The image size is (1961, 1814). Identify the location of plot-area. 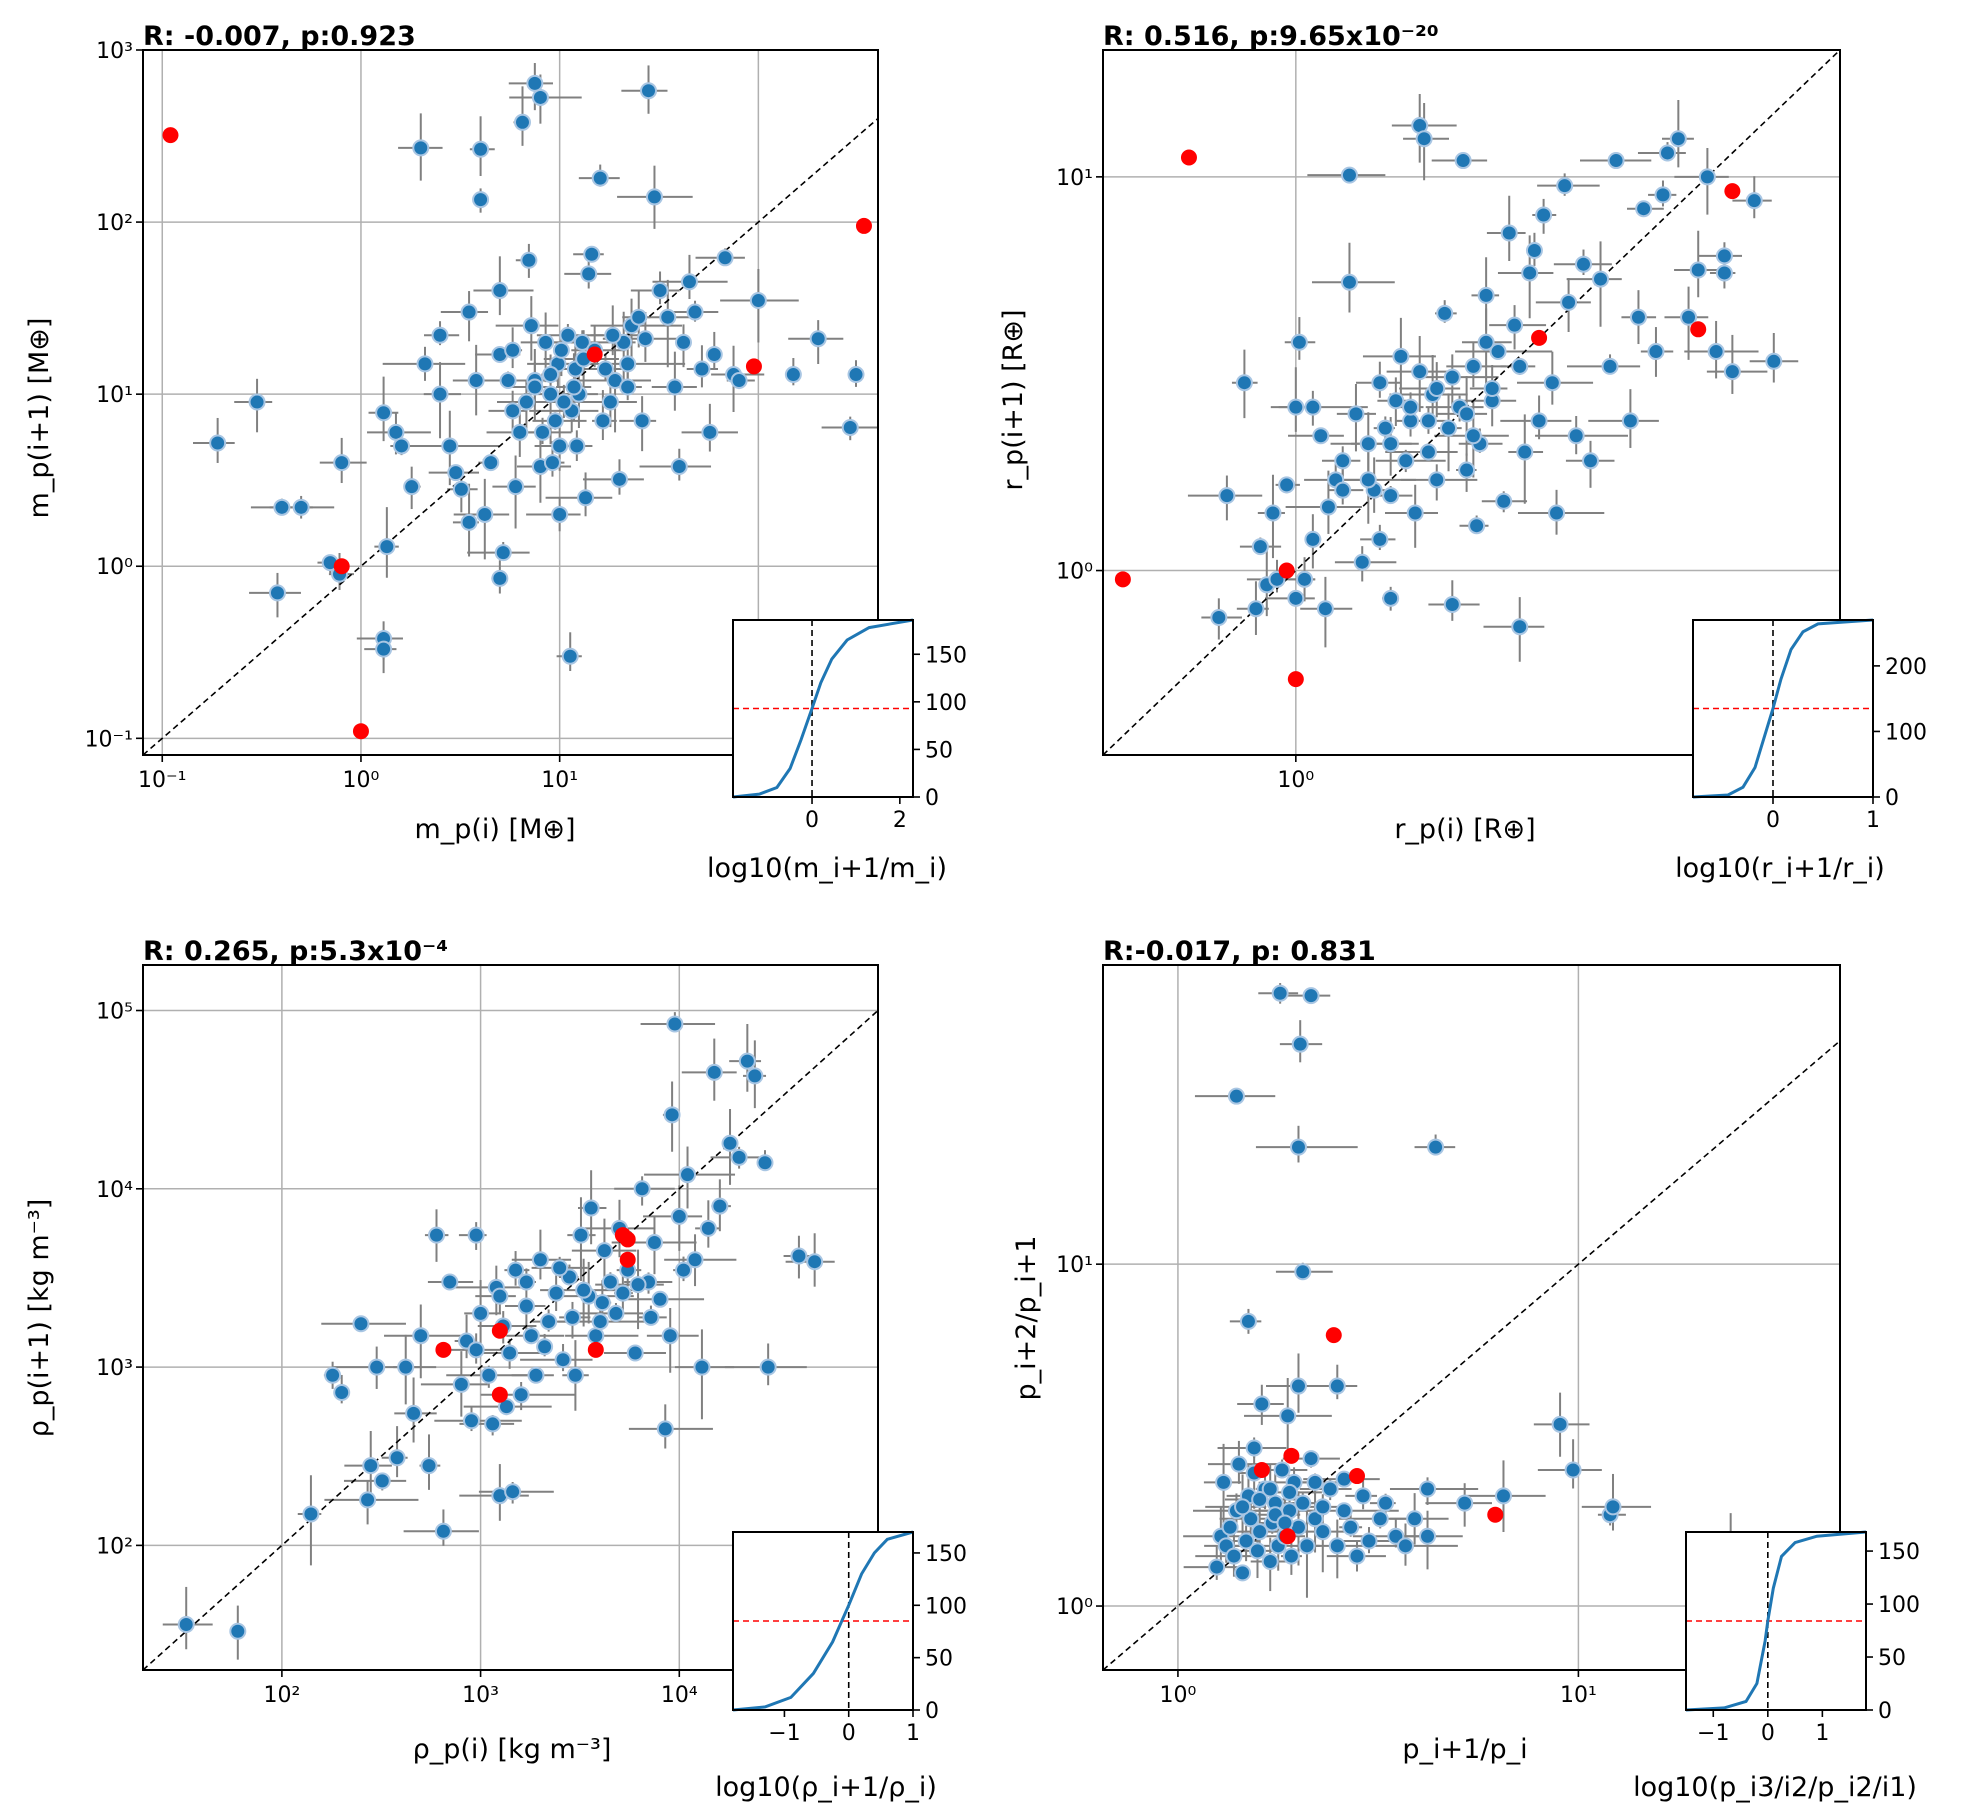
(510, 1339).